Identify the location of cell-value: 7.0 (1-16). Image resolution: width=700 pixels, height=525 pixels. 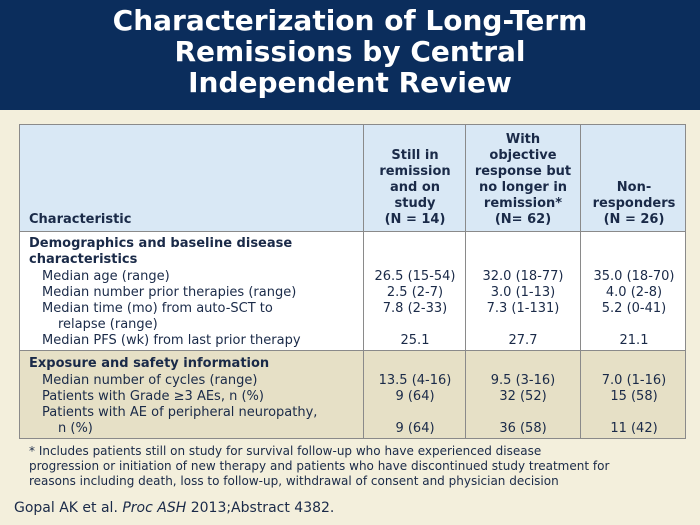
(634, 380).